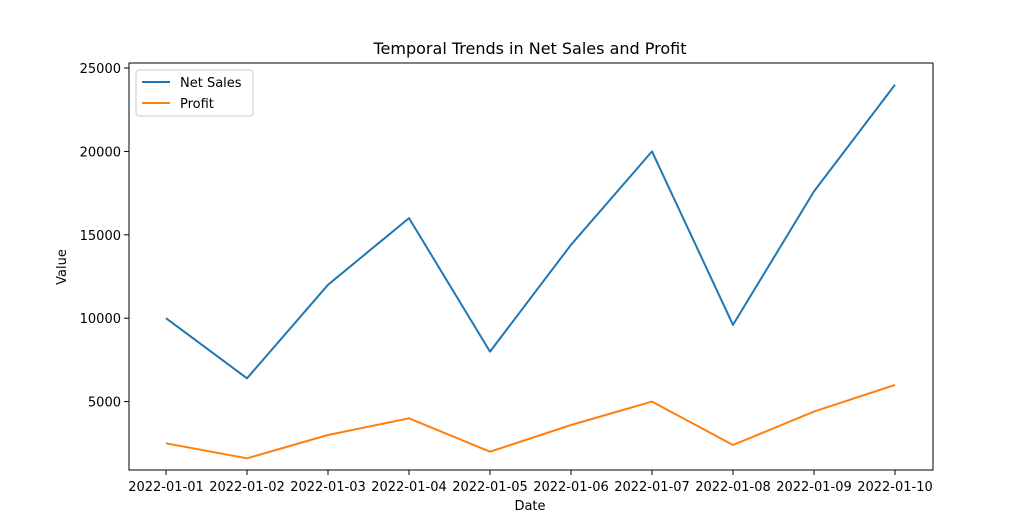  What do you see at coordinates (530, 48) in the screenshot?
I see `chart-title: Temporal Trends in Net Sales and Profit` at bounding box center [530, 48].